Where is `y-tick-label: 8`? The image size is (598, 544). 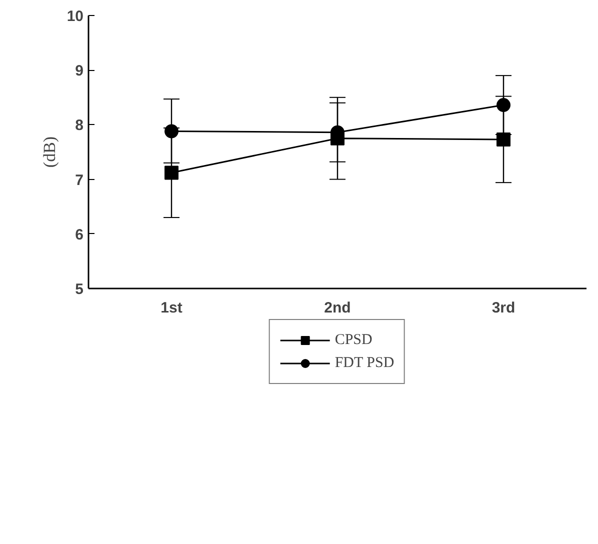
y-tick-label: 8 is located at coordinates (79, 125).